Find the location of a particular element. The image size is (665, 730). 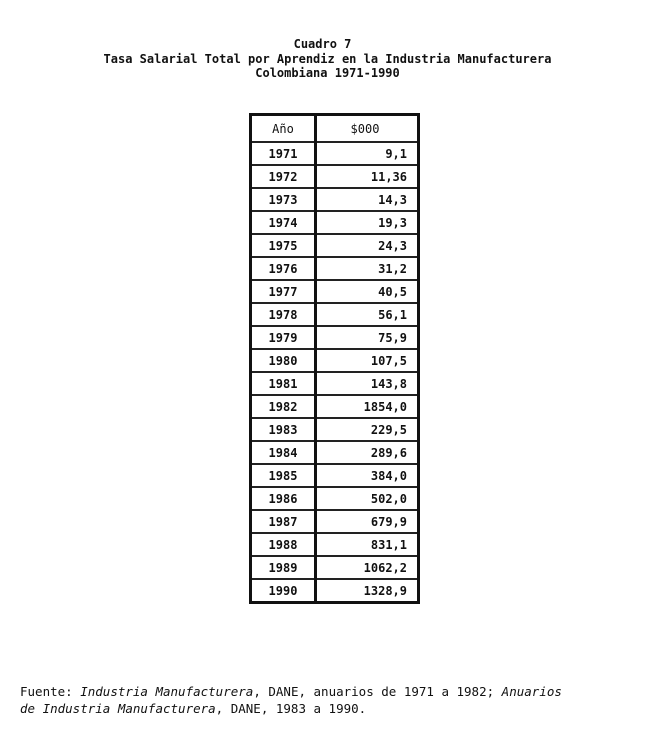

value-cell: 11,36 is located at coordinates (367, 176).